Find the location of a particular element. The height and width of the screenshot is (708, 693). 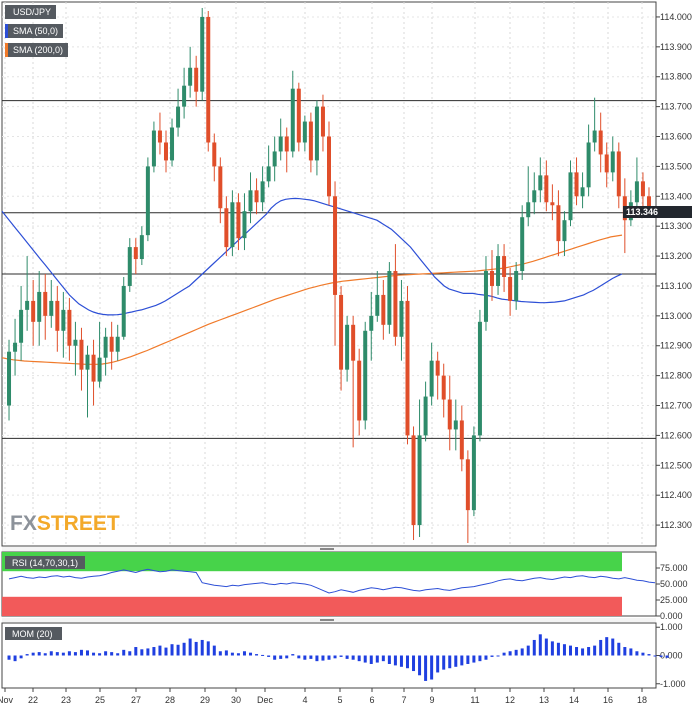

legend-sma50: SMA (50,0) is located at coordinates (34, 31).